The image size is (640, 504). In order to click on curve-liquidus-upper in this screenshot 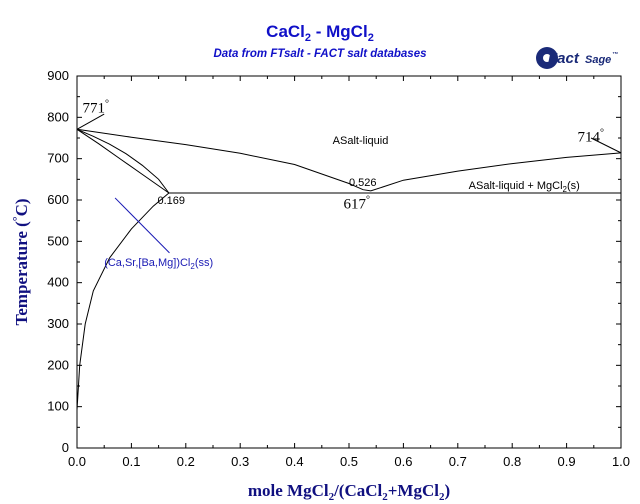, I will do `click(349, 160)`.